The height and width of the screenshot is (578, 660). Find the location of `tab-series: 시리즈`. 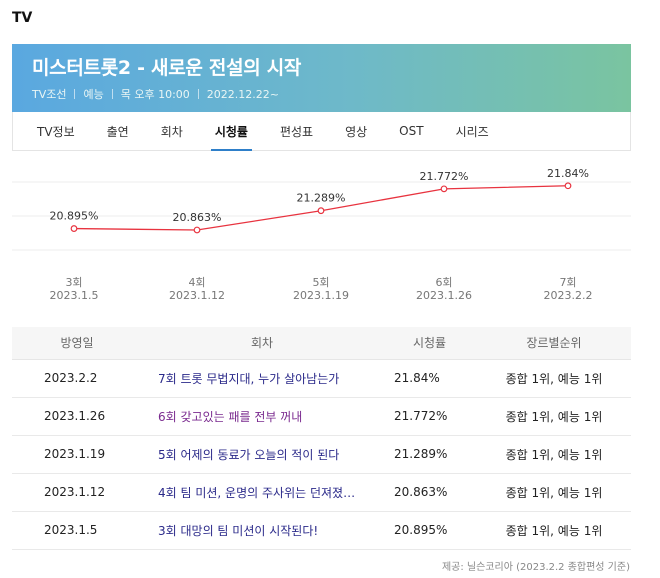

tab-series: 시리즈 is located at coordinates (472, 131).